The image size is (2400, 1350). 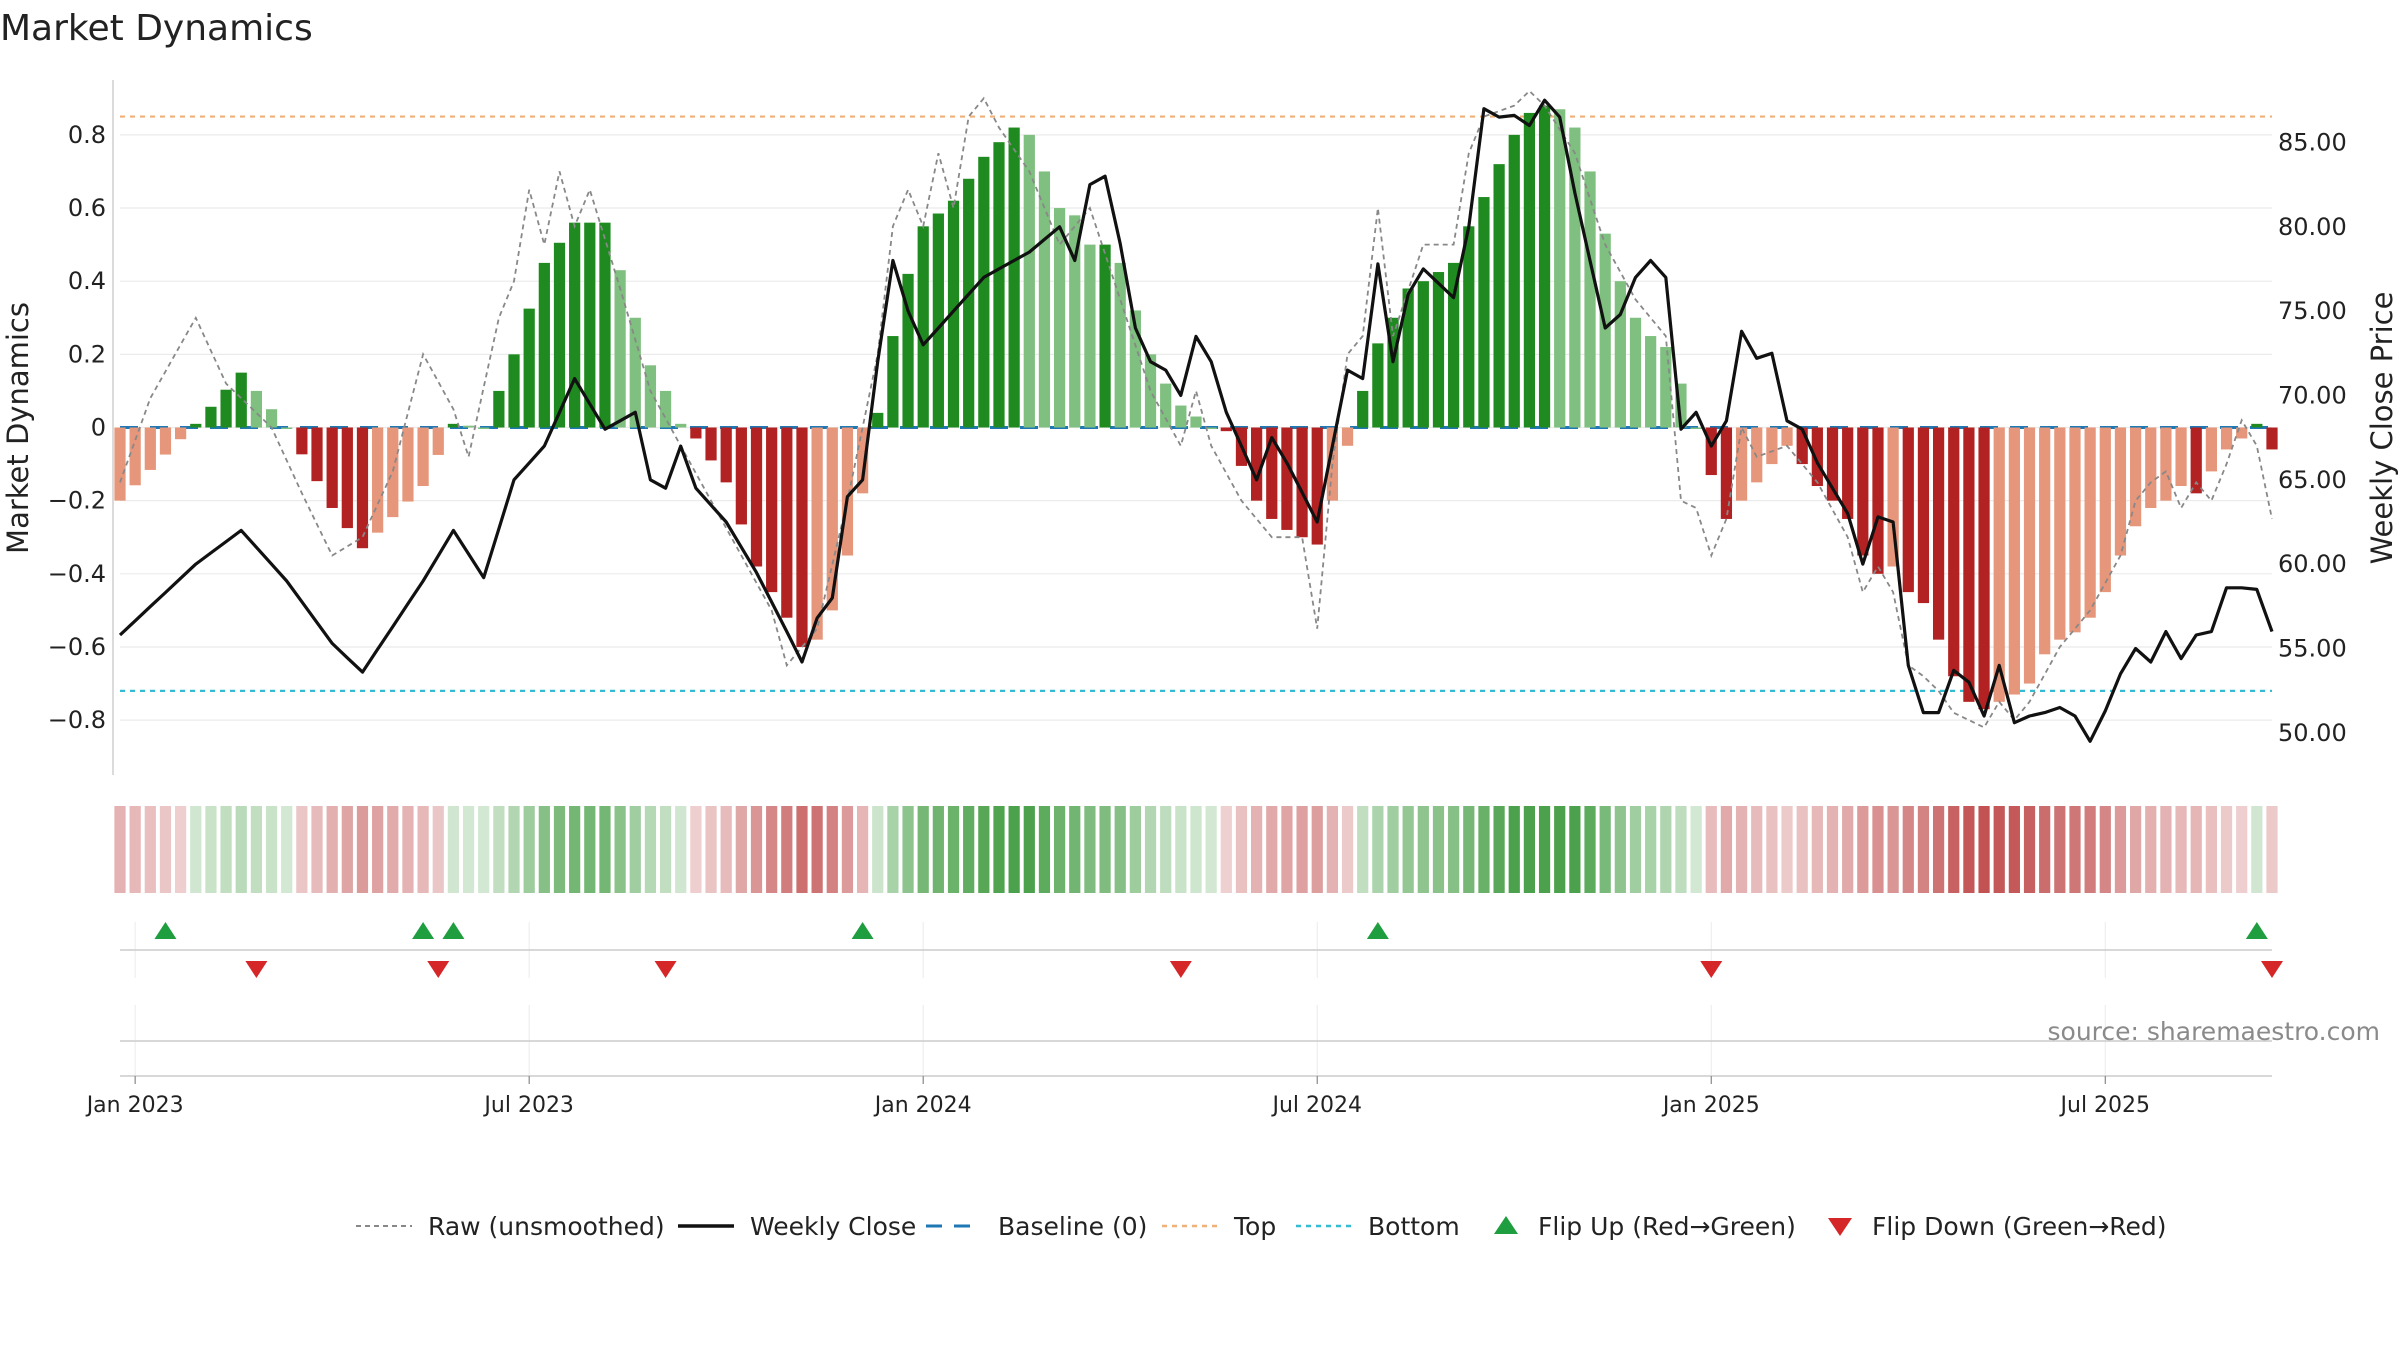 What do you see at coordinates (528, 1105) in the screenshot?
I see `x-tick-label: Jul 2023` at bounding box center [528, 1105].